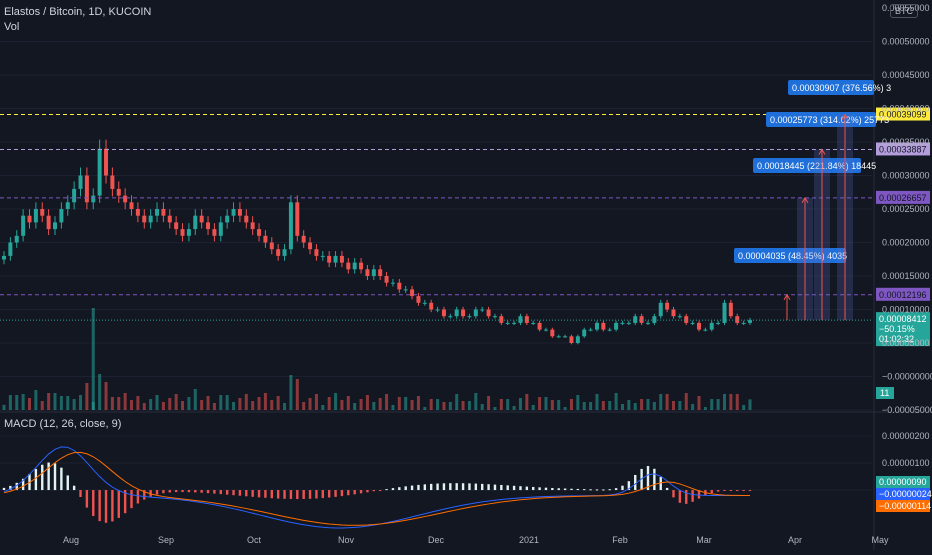  What do you see at coordinates (906, 310) in the screenshot?
I see `price-tick-label: 0.00010000` at bounding box center [906, 310].